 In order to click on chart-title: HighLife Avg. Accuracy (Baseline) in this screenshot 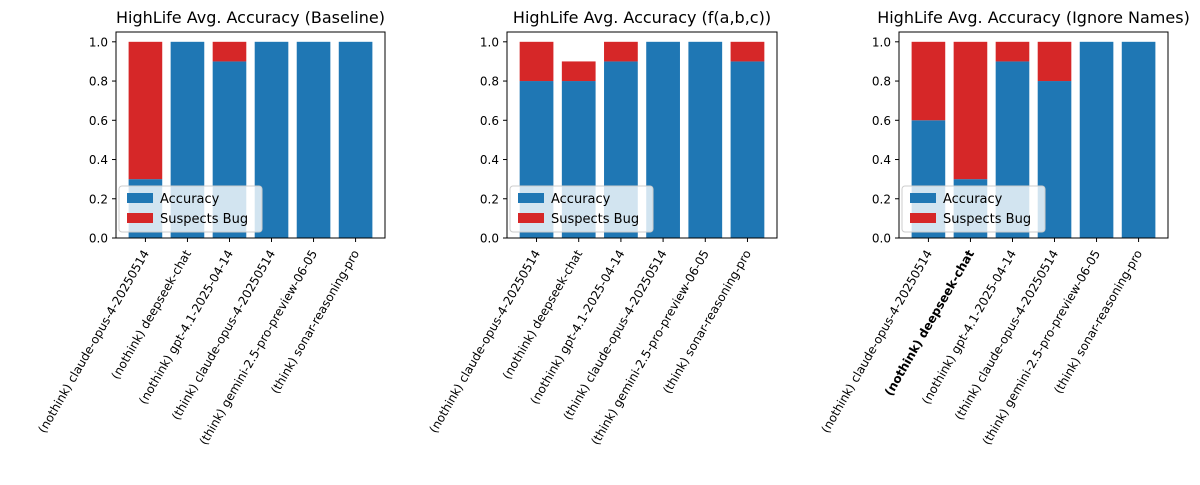, I will do `click(250, 17)`.